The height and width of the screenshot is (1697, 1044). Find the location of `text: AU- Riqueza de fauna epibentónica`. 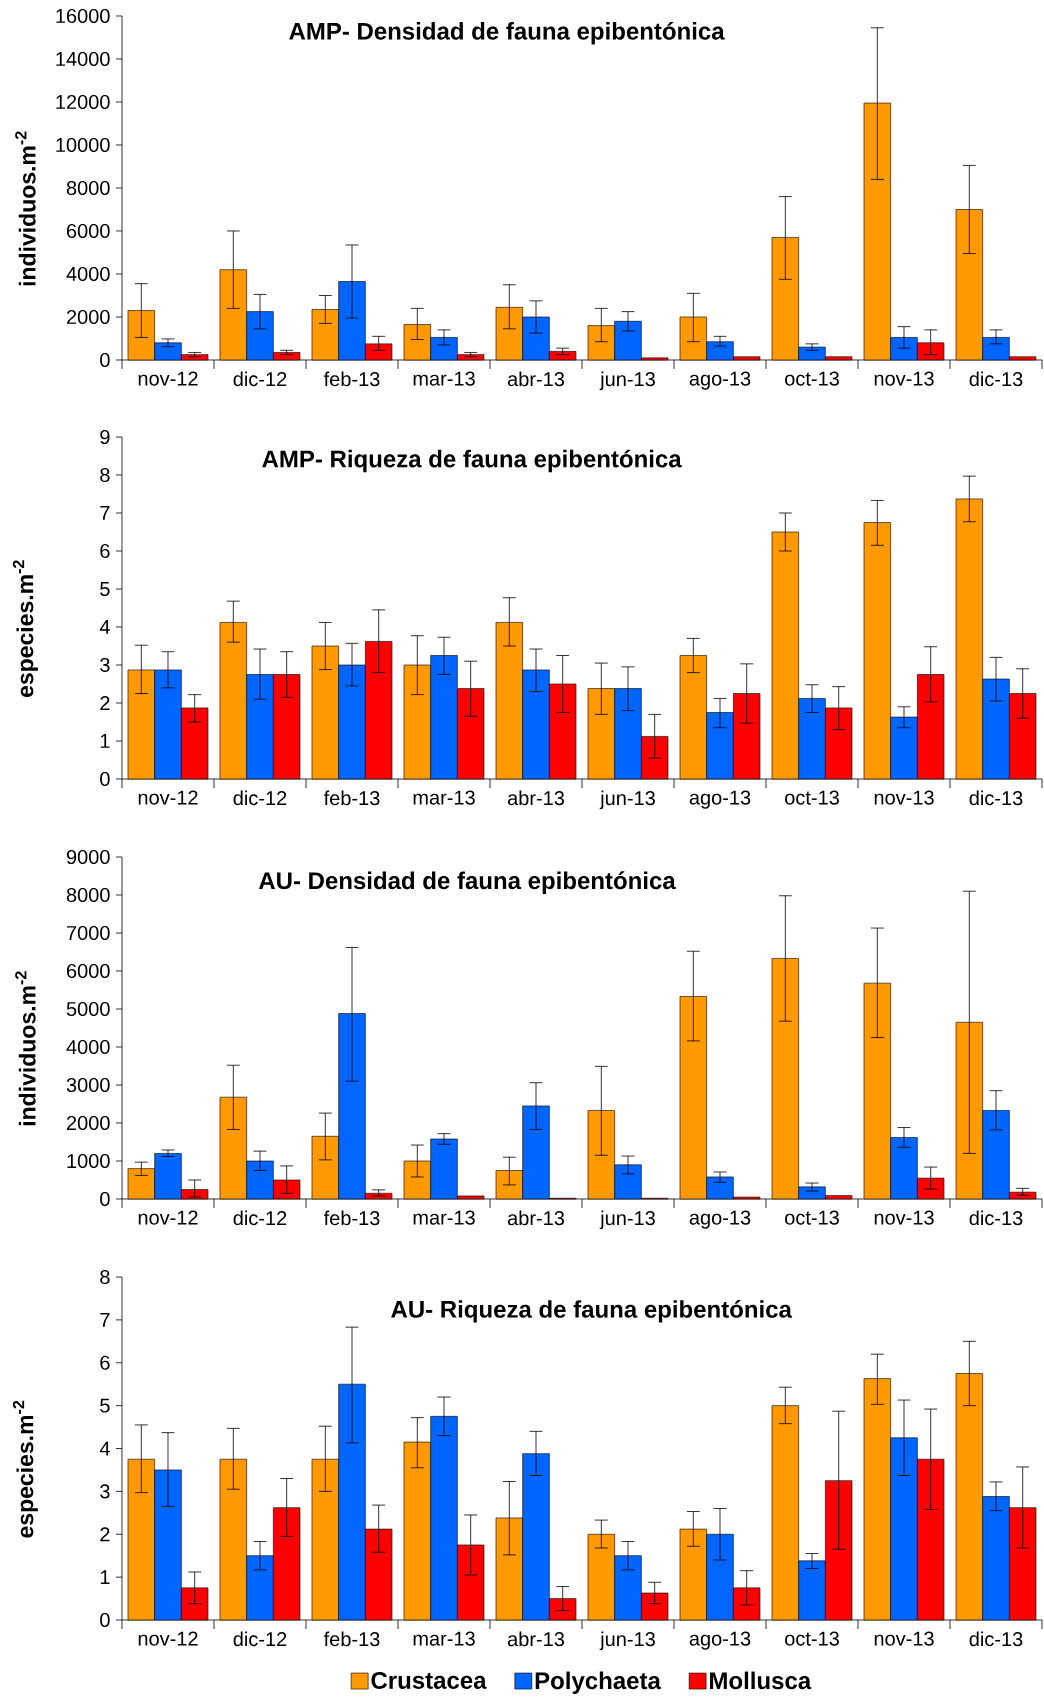

text: AU- Riqueza de fauna epibentónica is located at coordinates (592, 1311).